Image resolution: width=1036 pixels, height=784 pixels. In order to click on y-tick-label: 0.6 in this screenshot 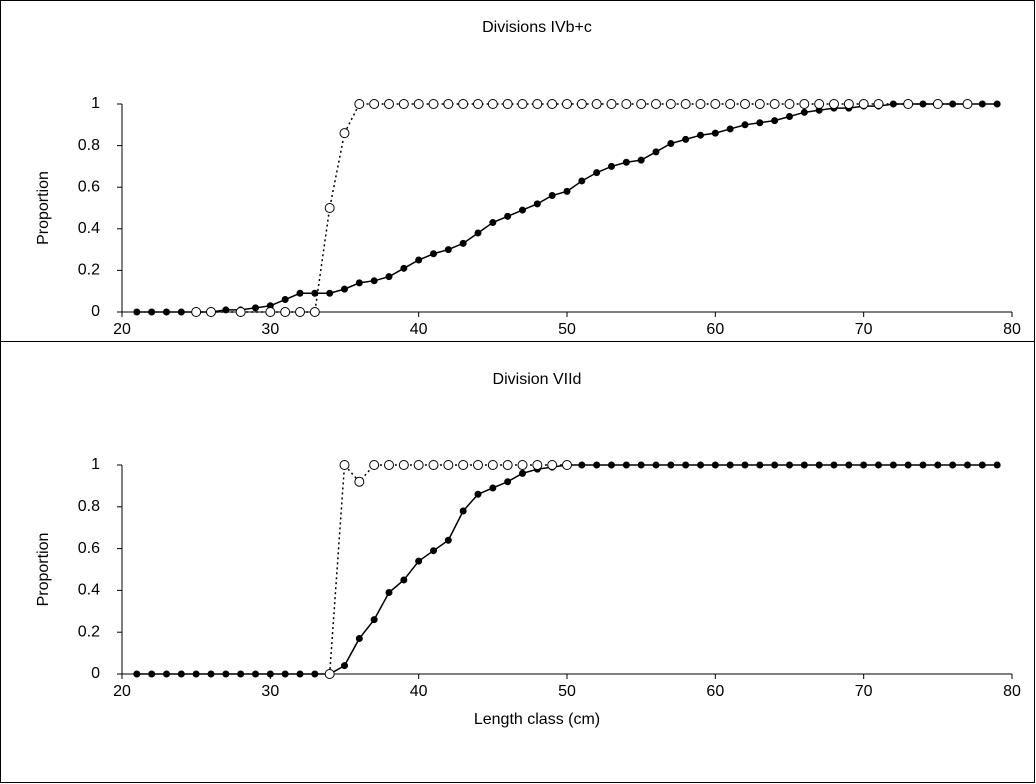, I will do `click(89, 548)`.